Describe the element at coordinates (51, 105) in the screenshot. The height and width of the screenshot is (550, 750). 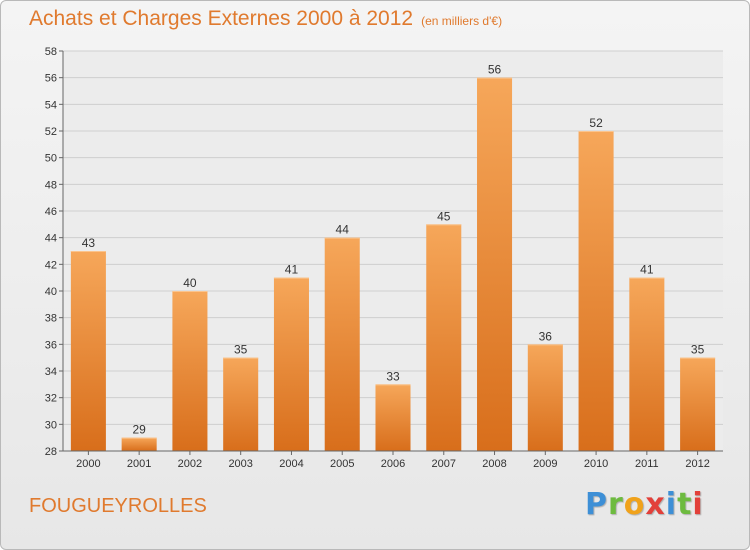
I see `y-tick-label: 54` at that location.